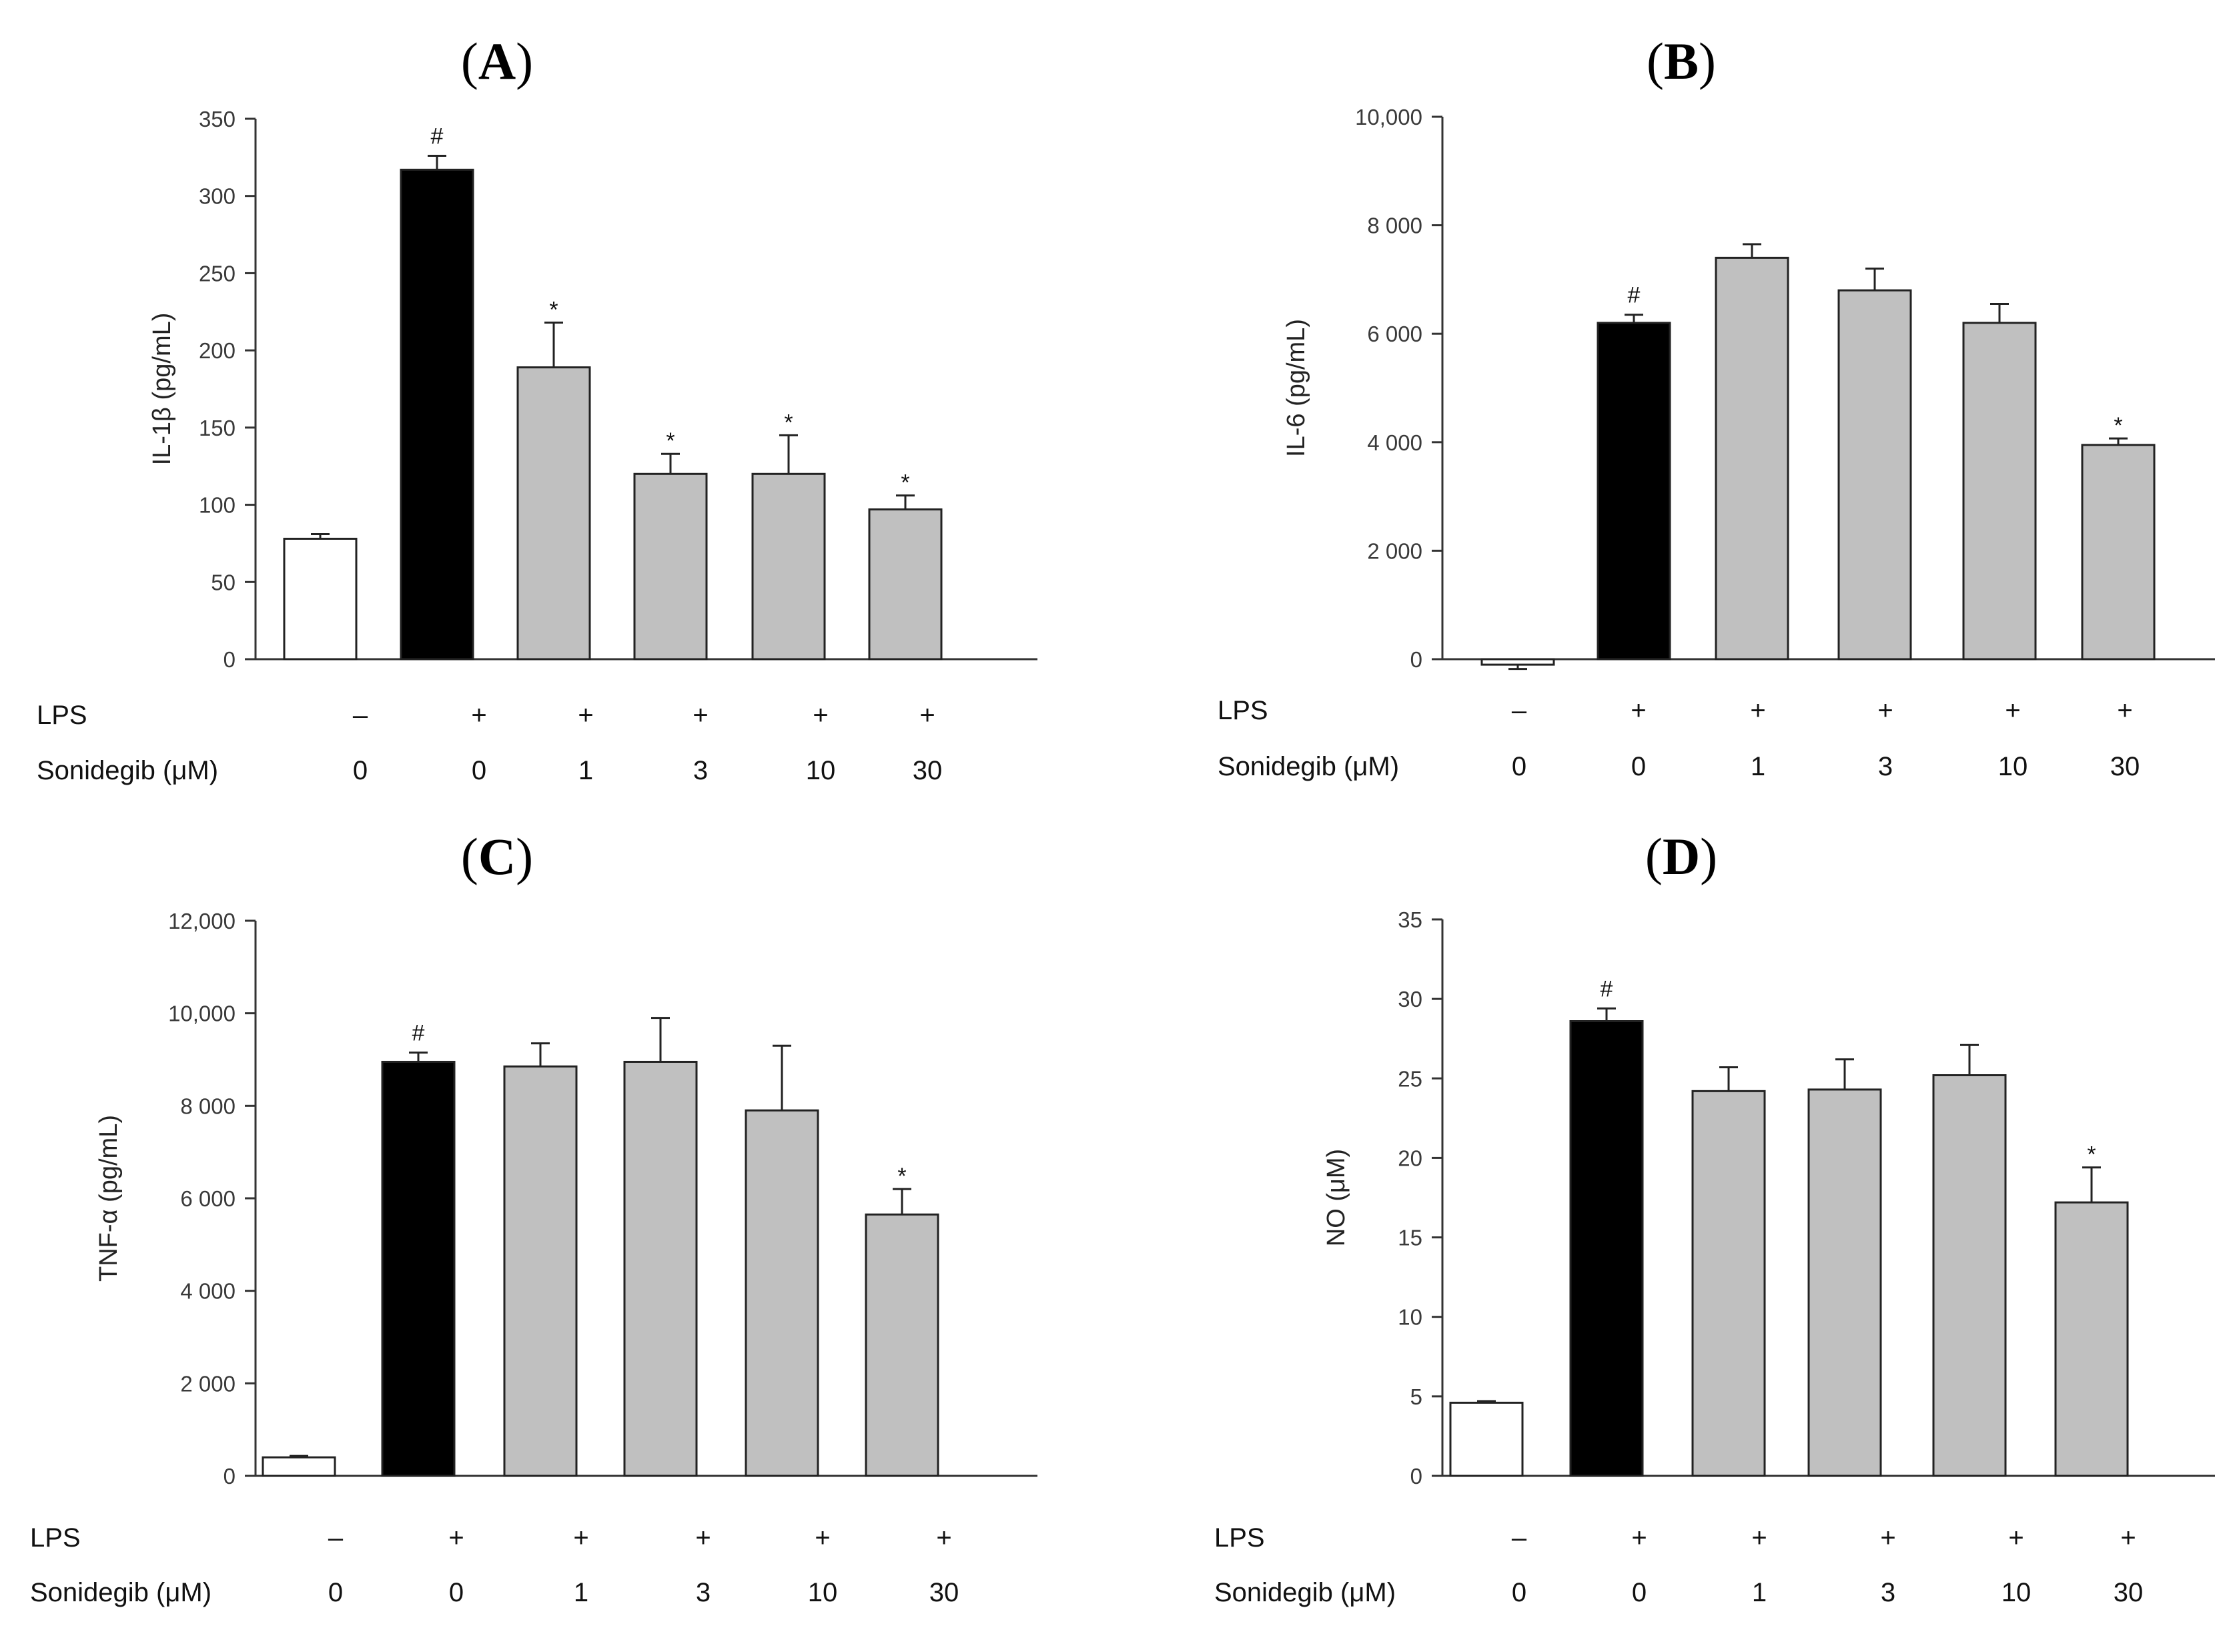  Describe the element at coordinates (1410, 1078) in the screenshot. I see `y-tick-label-d: 25` at that location.